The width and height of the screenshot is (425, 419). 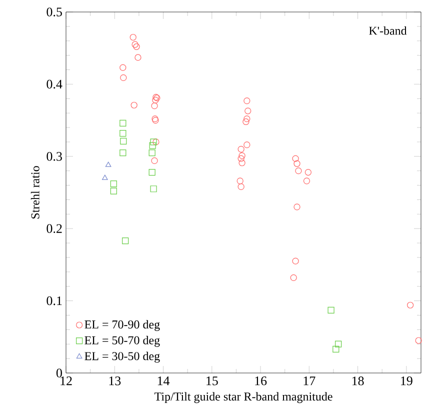 What do you see at coordinates (388, 30) in the screenshot?
I see `annotation: K'-band` at bounding box center [388, 30].